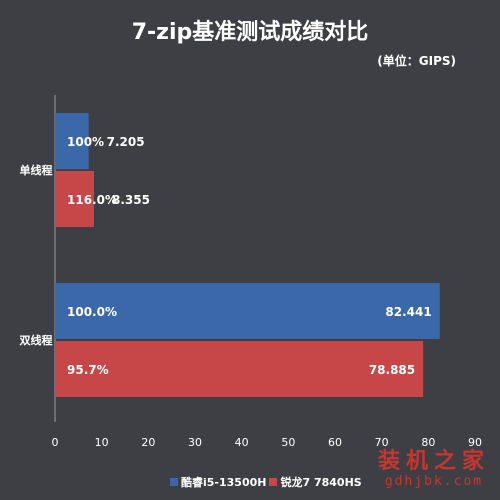 This screenshot has width=500, height=500. I want to click on category-label-0: 单线程, so click(36, 170).